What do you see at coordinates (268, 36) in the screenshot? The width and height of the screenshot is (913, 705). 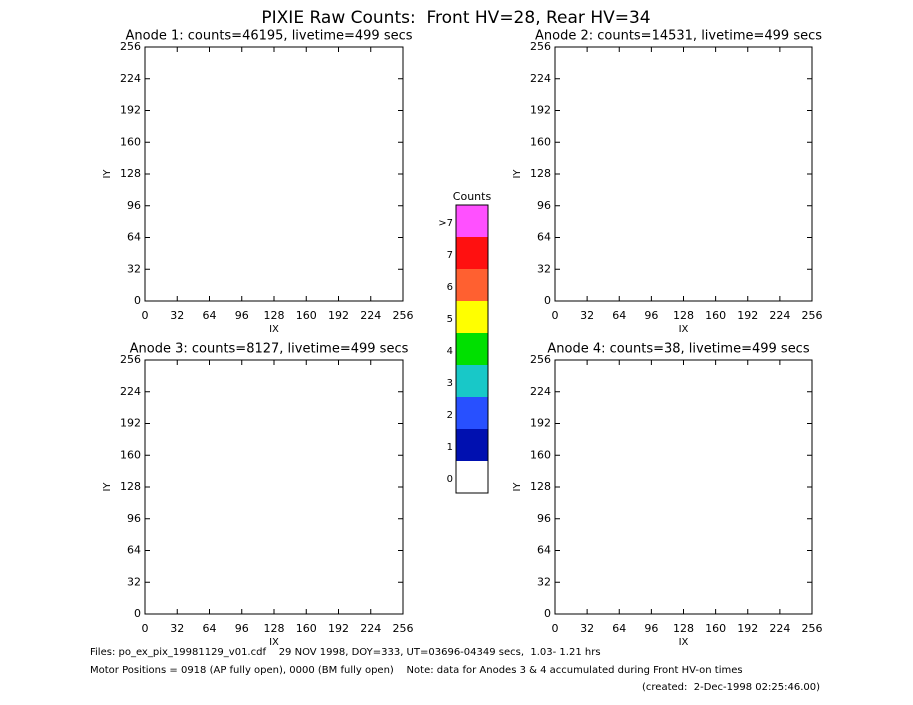 I see `panel-title: Anode 1: counts=46195, livetime=499 secs` at bounding box center [268, 36].